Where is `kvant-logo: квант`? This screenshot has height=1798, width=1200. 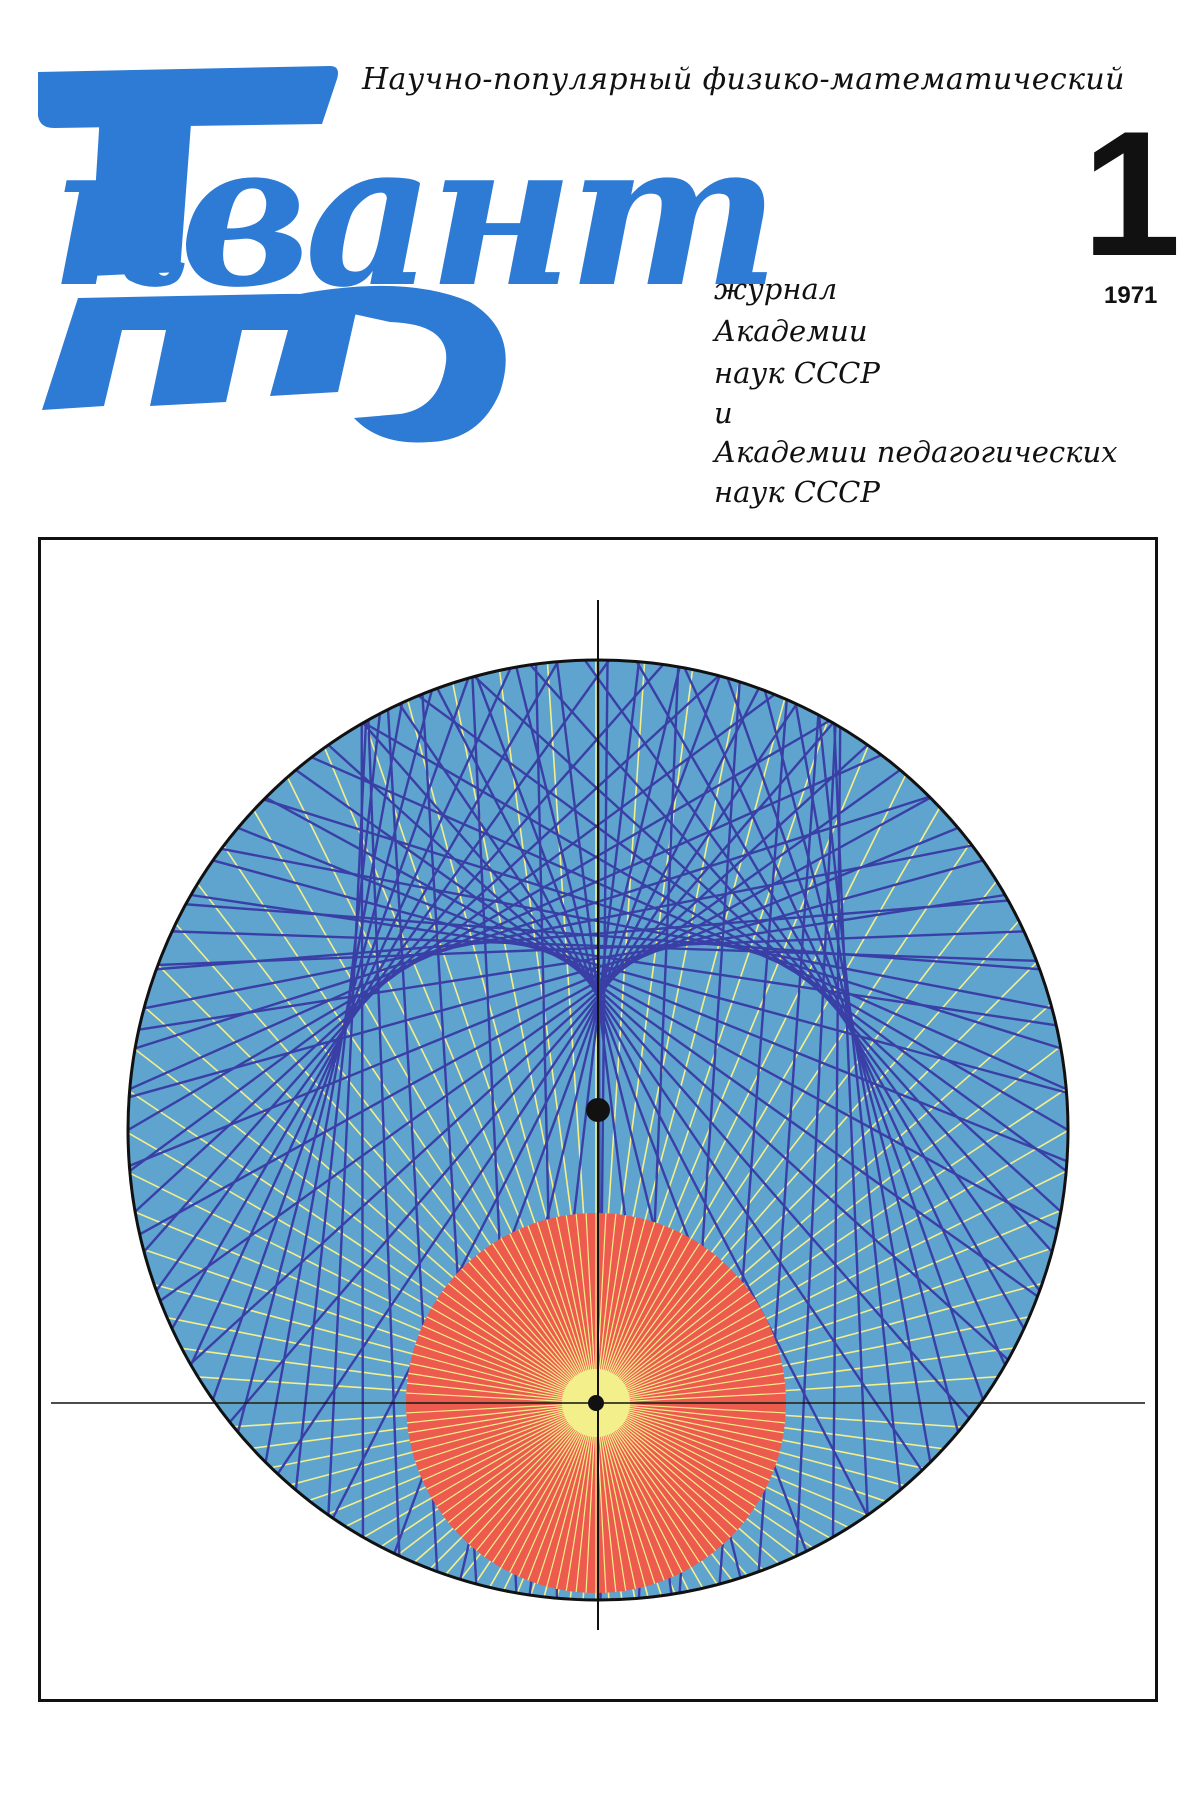
kvant-logo: квант is located at coordinates (409, 254).